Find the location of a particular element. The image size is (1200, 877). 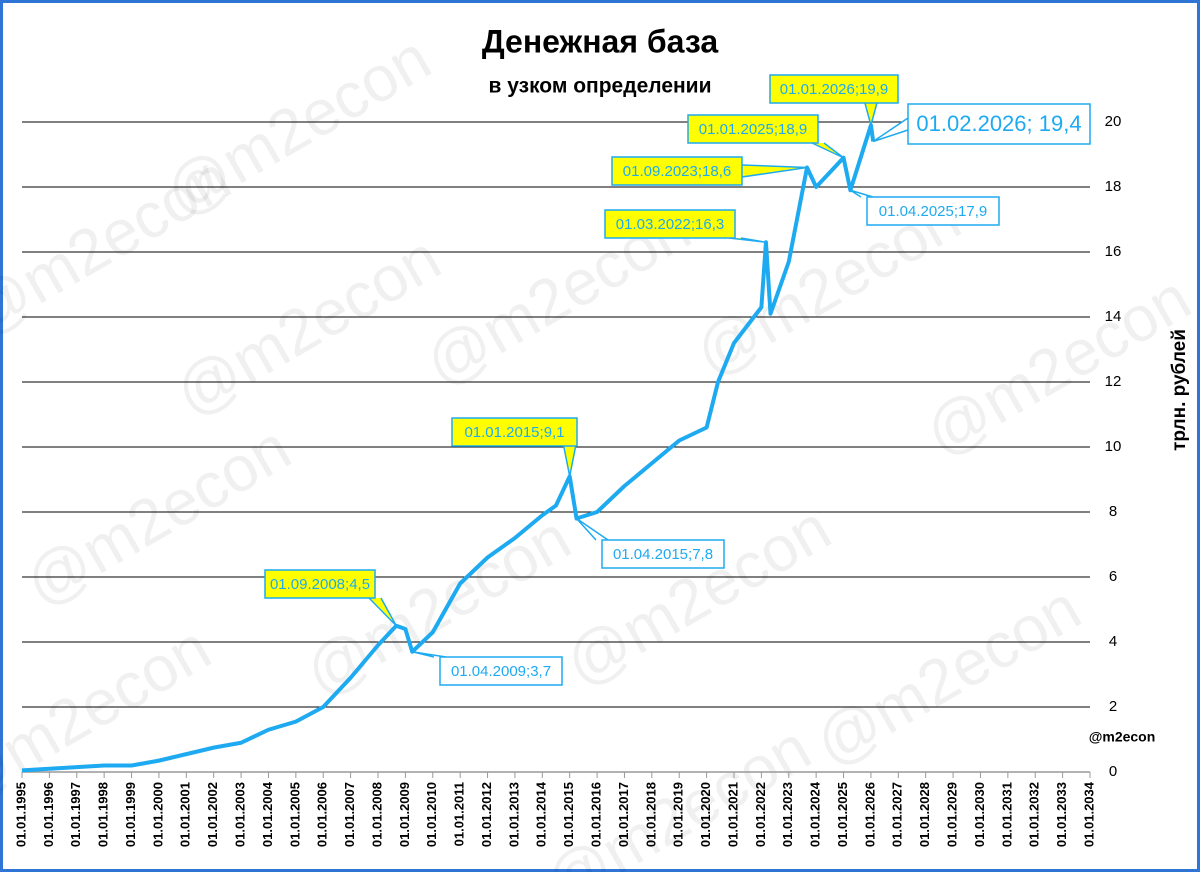

annotation-label: 01.01.2026;19,9 is located at coordinates (834, 89).